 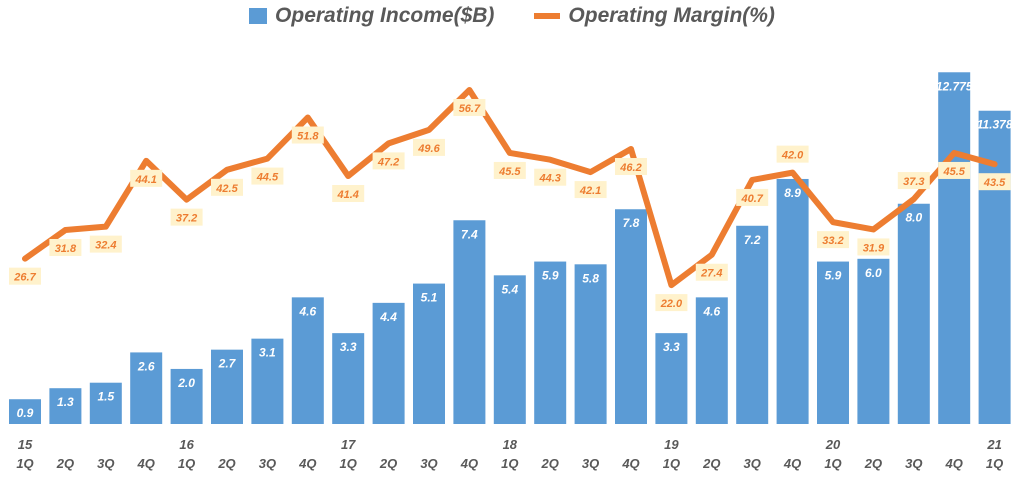 I want to click on bar-label: 7.4, so click(x=469, y=234).